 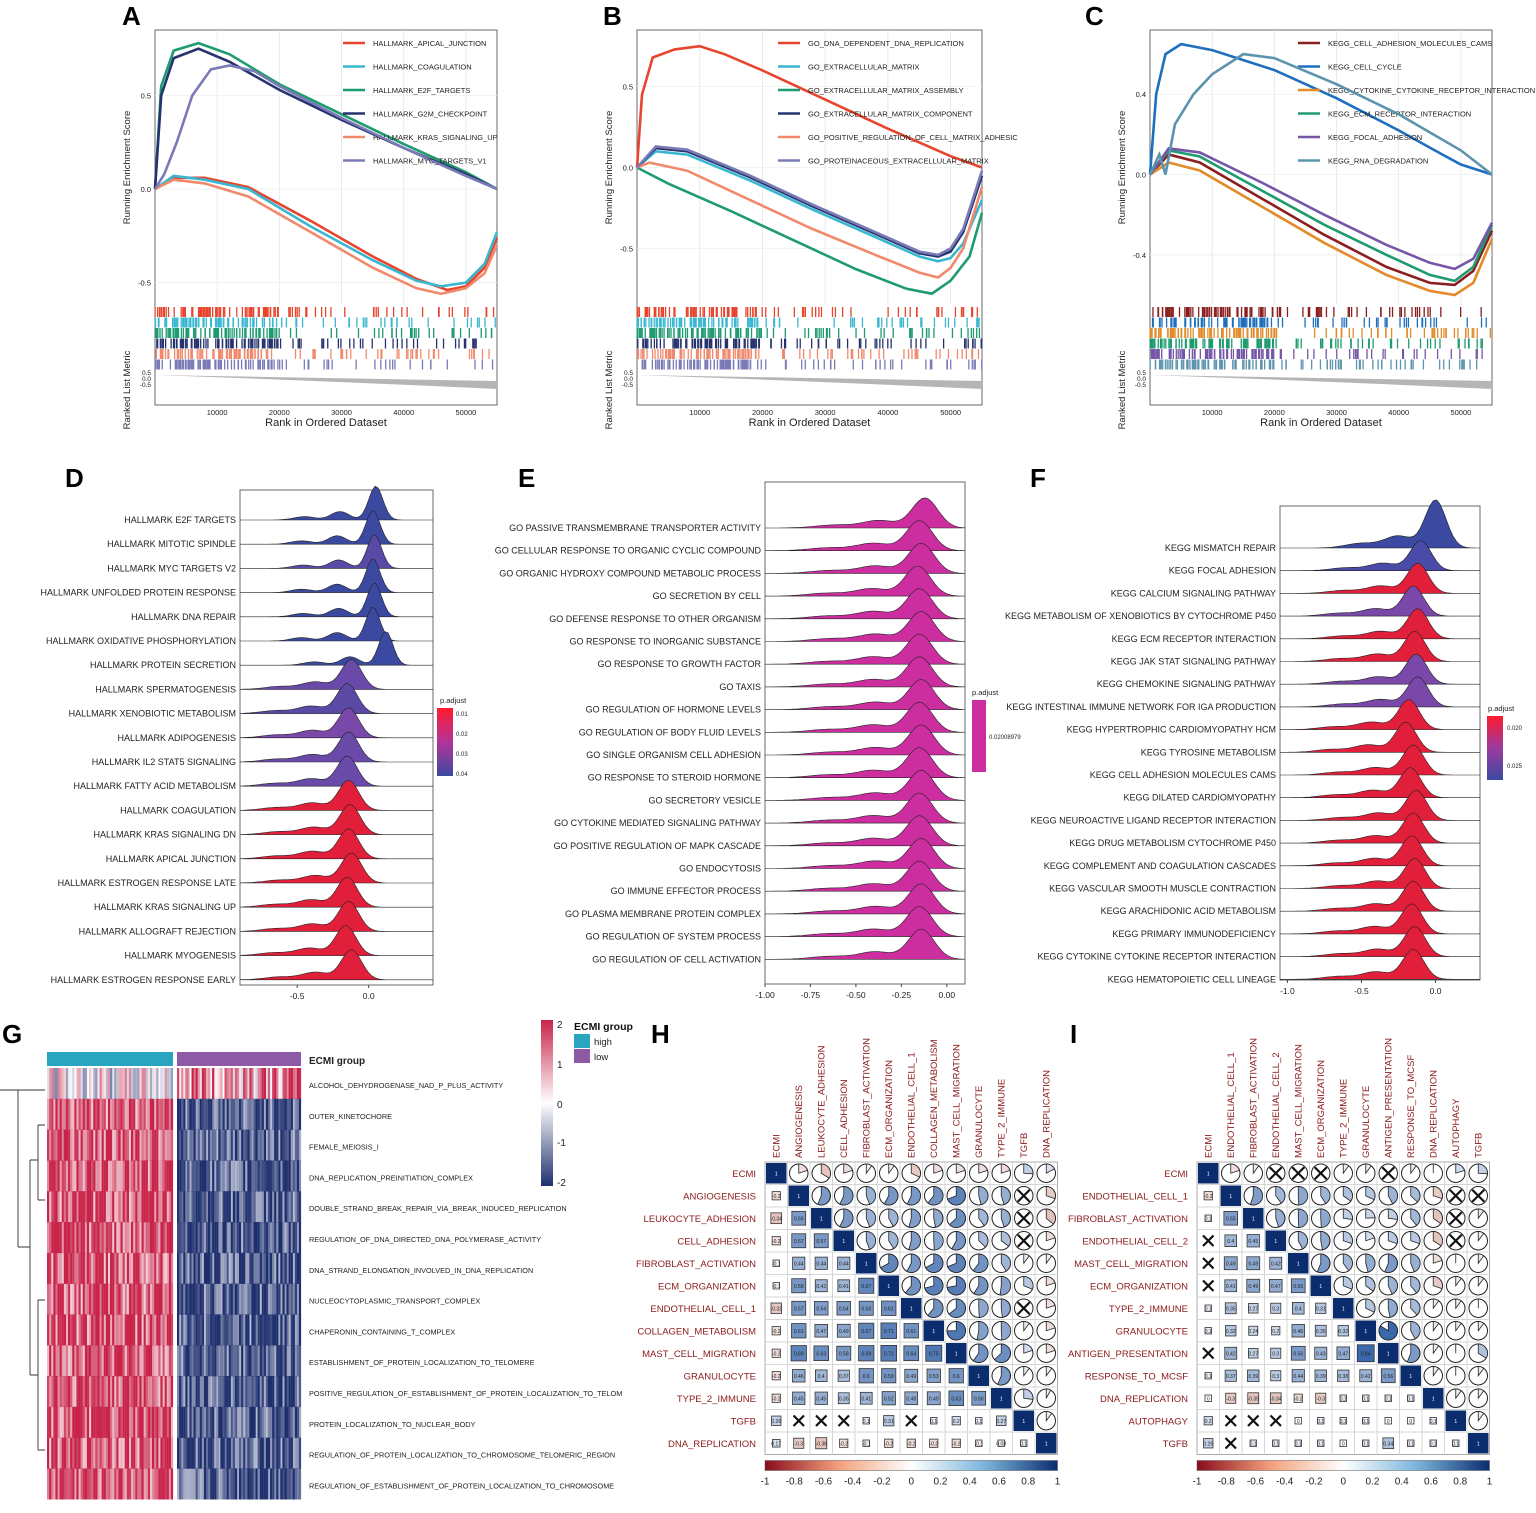 What do you see at coordinates (844, 1287) in the screenshot?
I see `corr-value: 0.41` at bounding box center [844, 1287].